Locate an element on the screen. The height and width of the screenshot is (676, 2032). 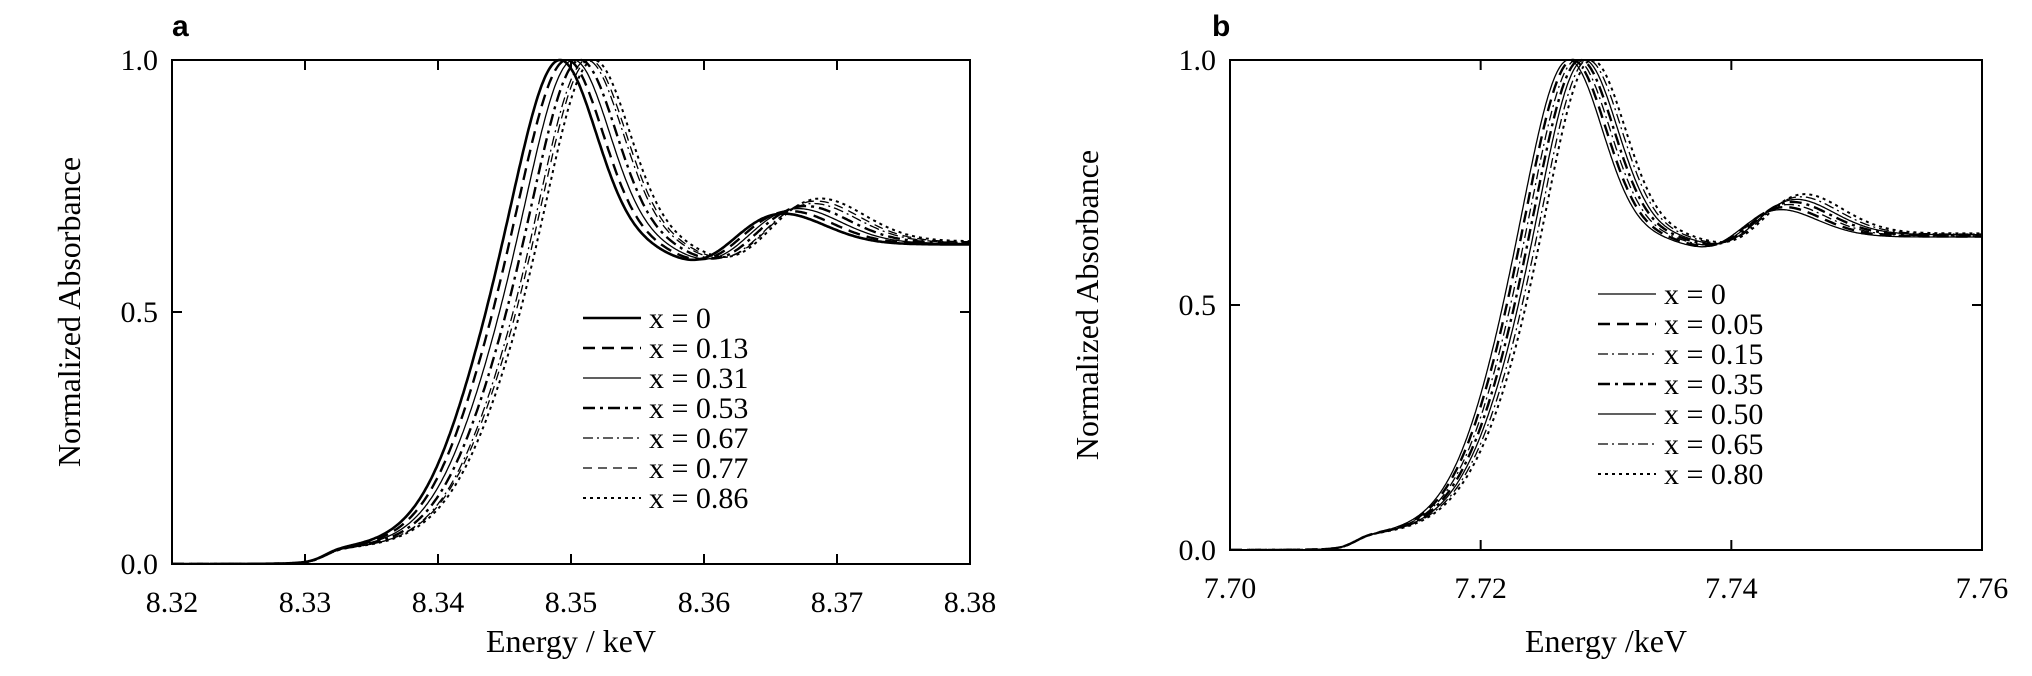
x-tick-label: 8.33 is located at coordinates (305, 602).